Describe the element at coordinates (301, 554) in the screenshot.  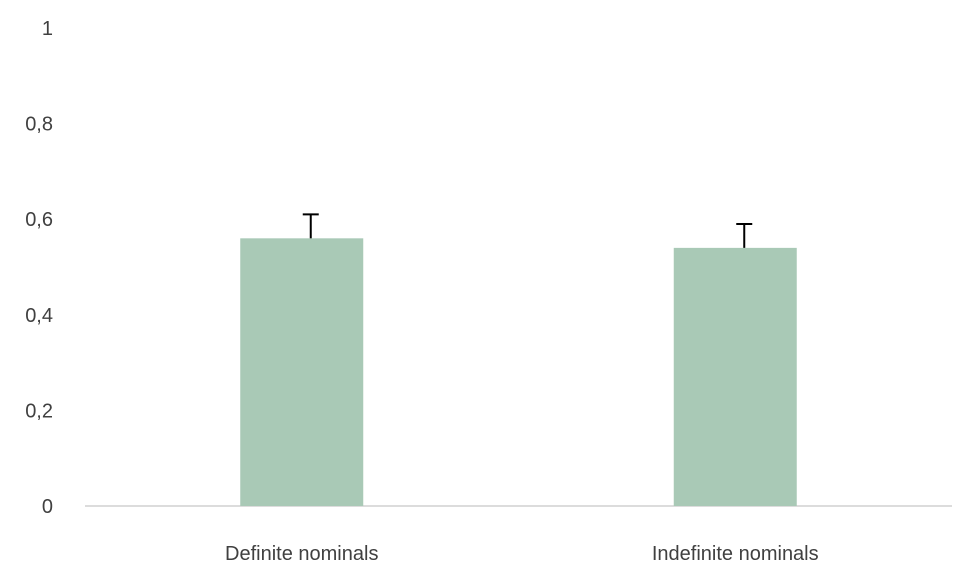
I see `x-category-label: Definite nominals` at that location.